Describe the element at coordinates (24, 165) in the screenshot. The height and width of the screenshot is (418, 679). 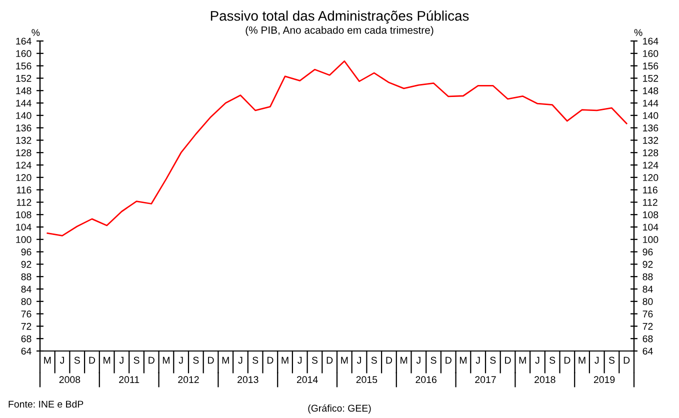
I see `y-tick-label: 124` at that location.